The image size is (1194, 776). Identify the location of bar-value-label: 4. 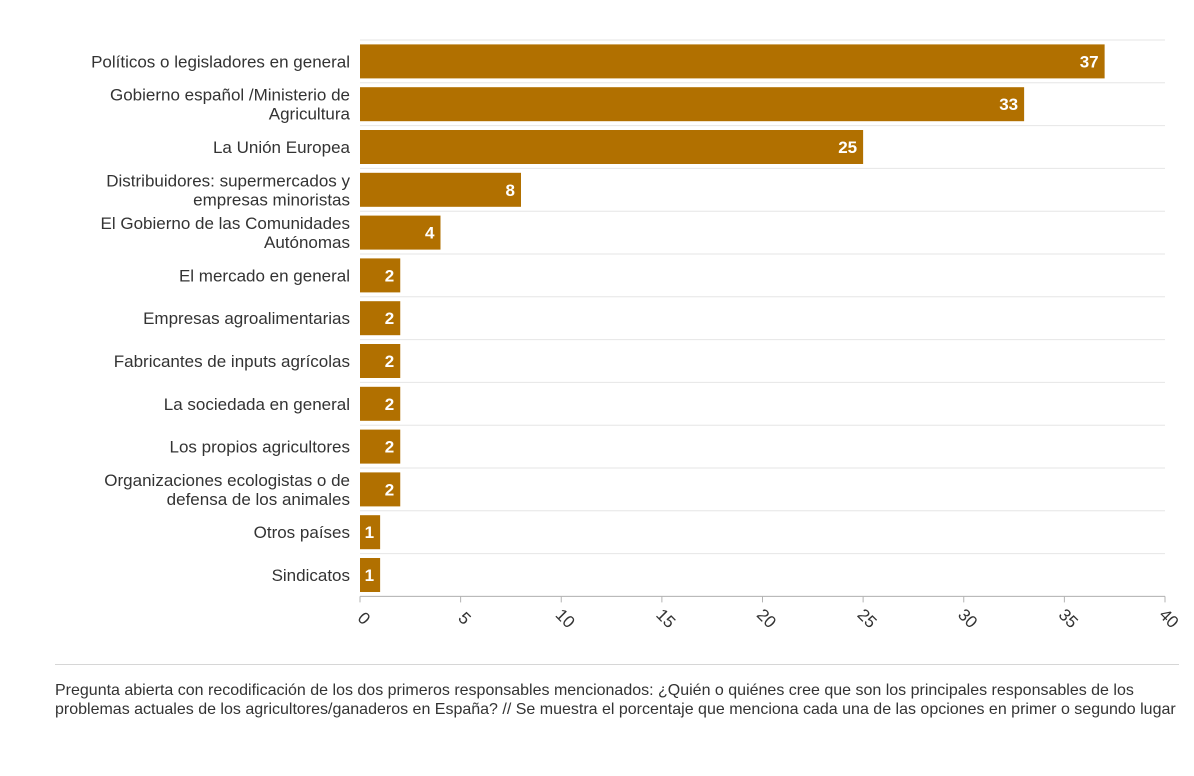
(430, 233).